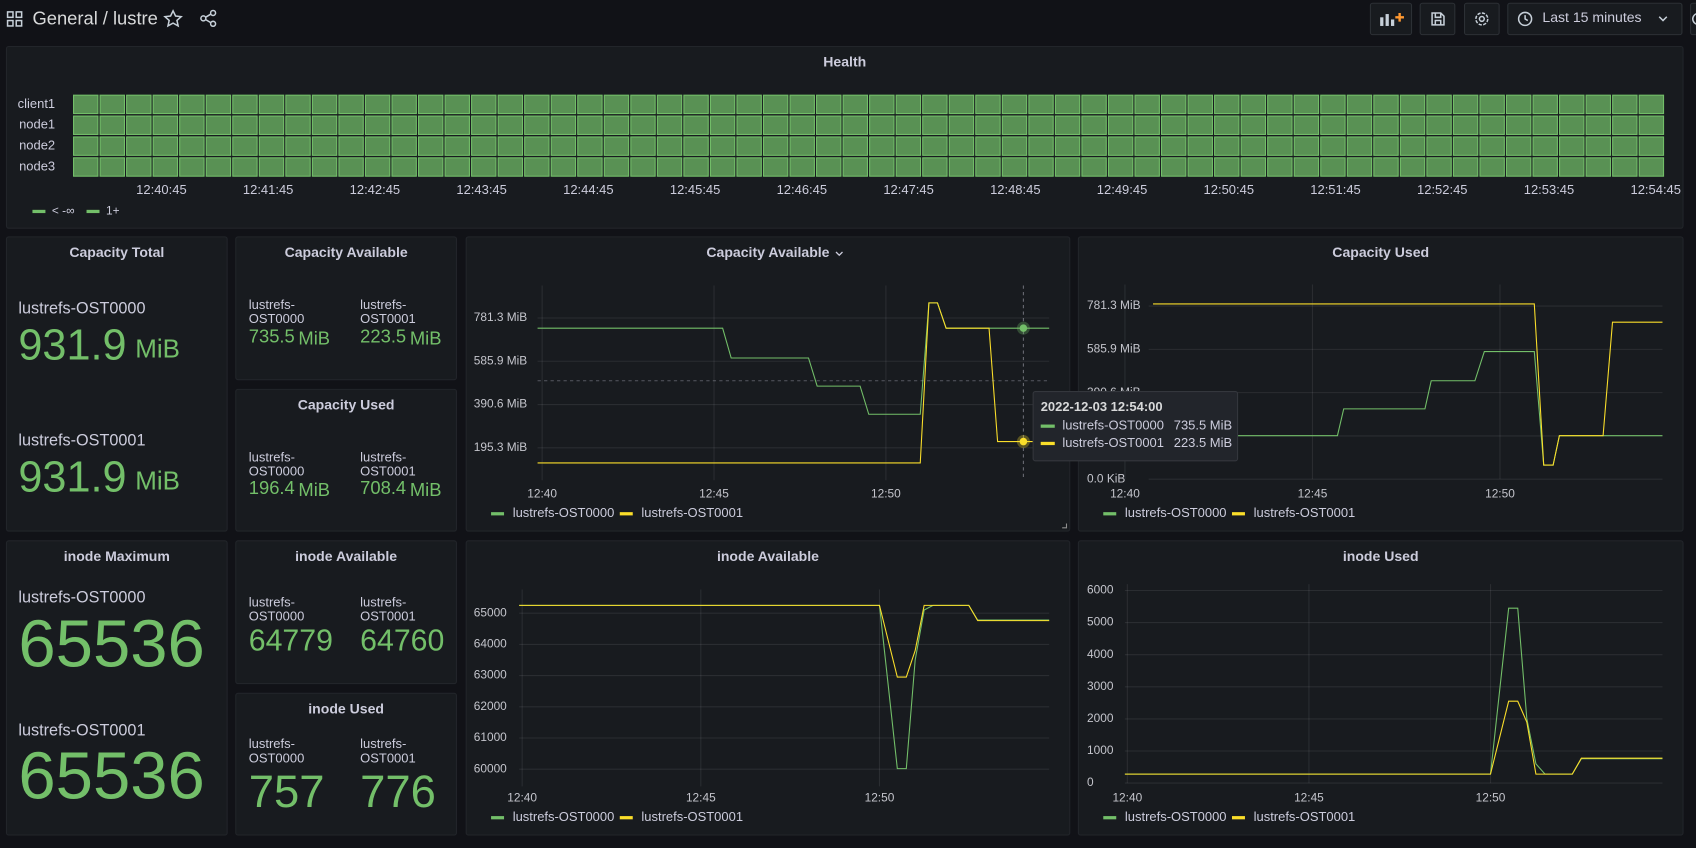  Describe the element at coordinates (1335, 189) in the screenshot. I see `x-tick-label: 12:51:45` at that location.